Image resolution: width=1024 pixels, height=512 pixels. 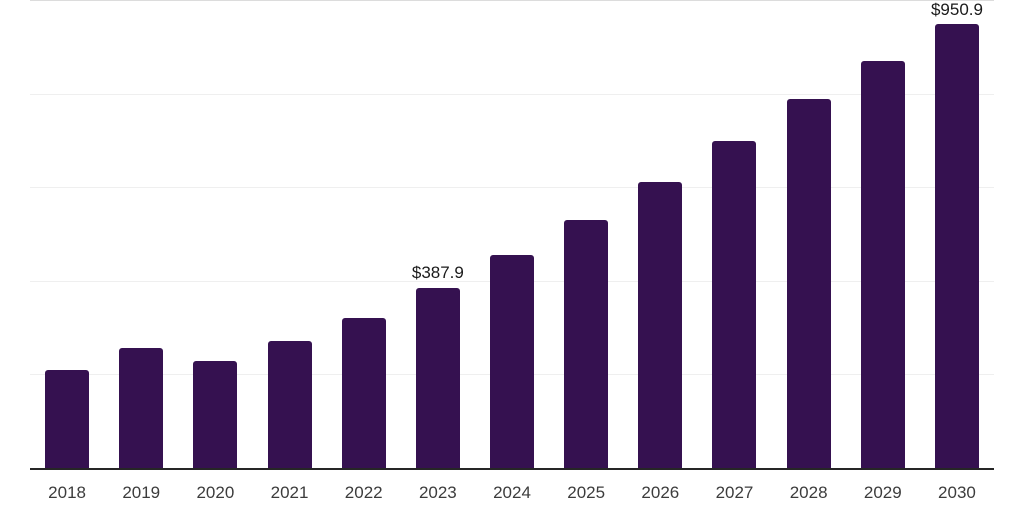 What do you see at coordinates (586, 492) in the screenshot?
I see `x-tick-label-2025: 2025` at bounding box center [586, 492].